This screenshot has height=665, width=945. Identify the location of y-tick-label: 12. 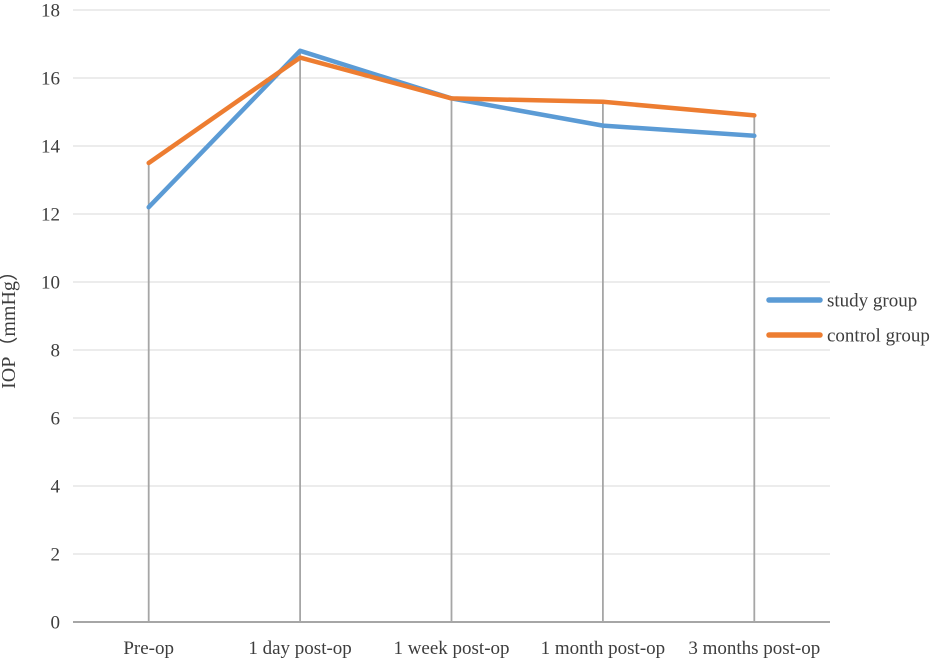
(50, 215).